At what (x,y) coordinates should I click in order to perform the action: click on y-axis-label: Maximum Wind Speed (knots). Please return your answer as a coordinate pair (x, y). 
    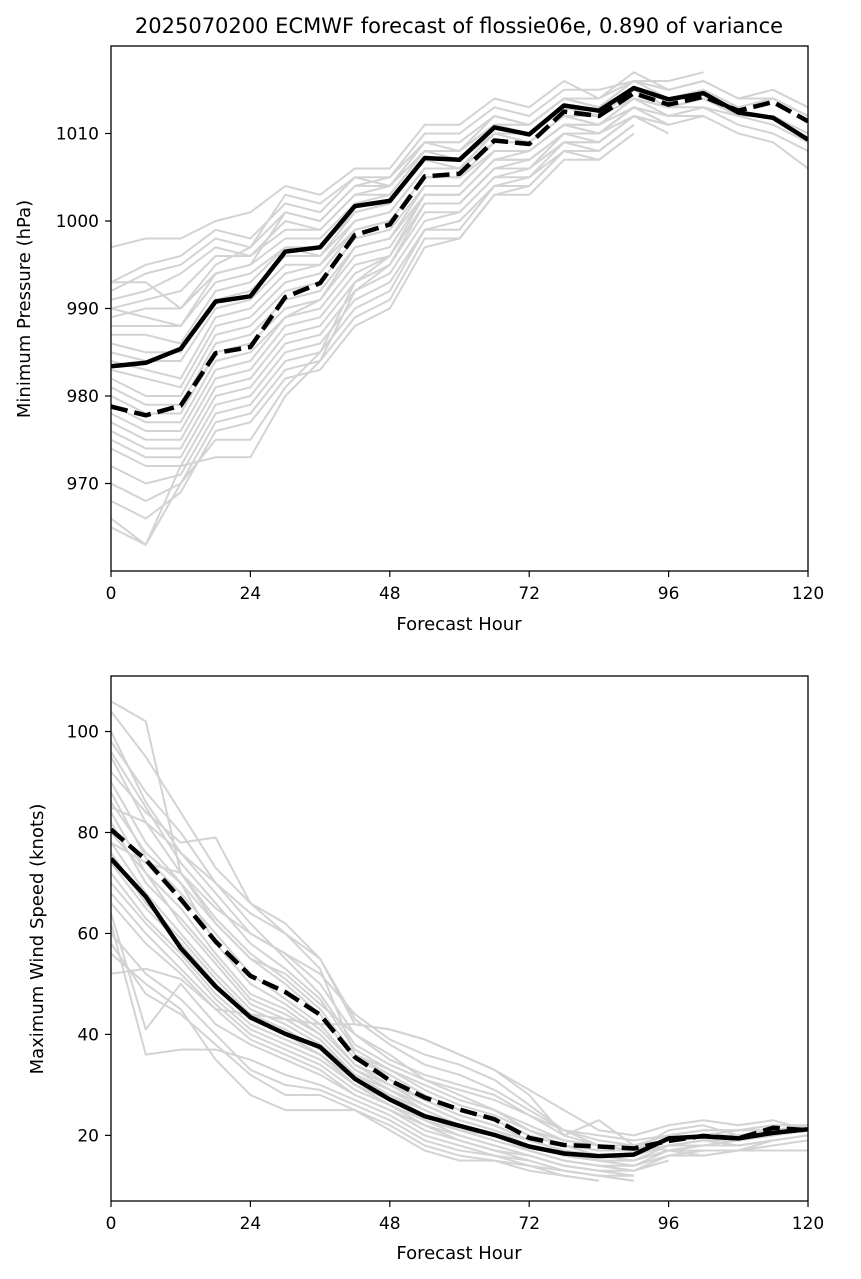
    Looking at the image, I should click on (37, 939).